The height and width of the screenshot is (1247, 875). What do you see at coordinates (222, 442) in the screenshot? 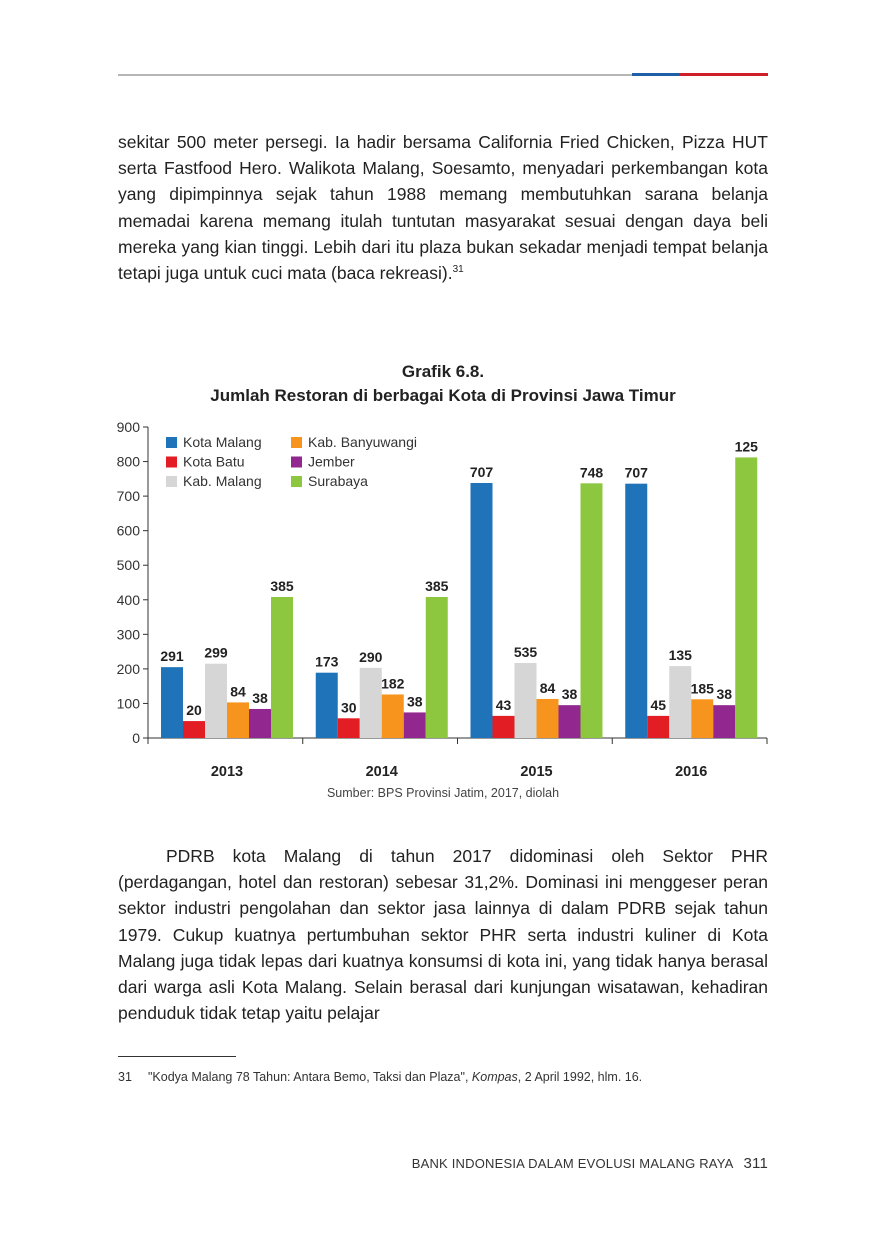
I see `legend-label: Kota Malang` at bounding box center [222, 442].